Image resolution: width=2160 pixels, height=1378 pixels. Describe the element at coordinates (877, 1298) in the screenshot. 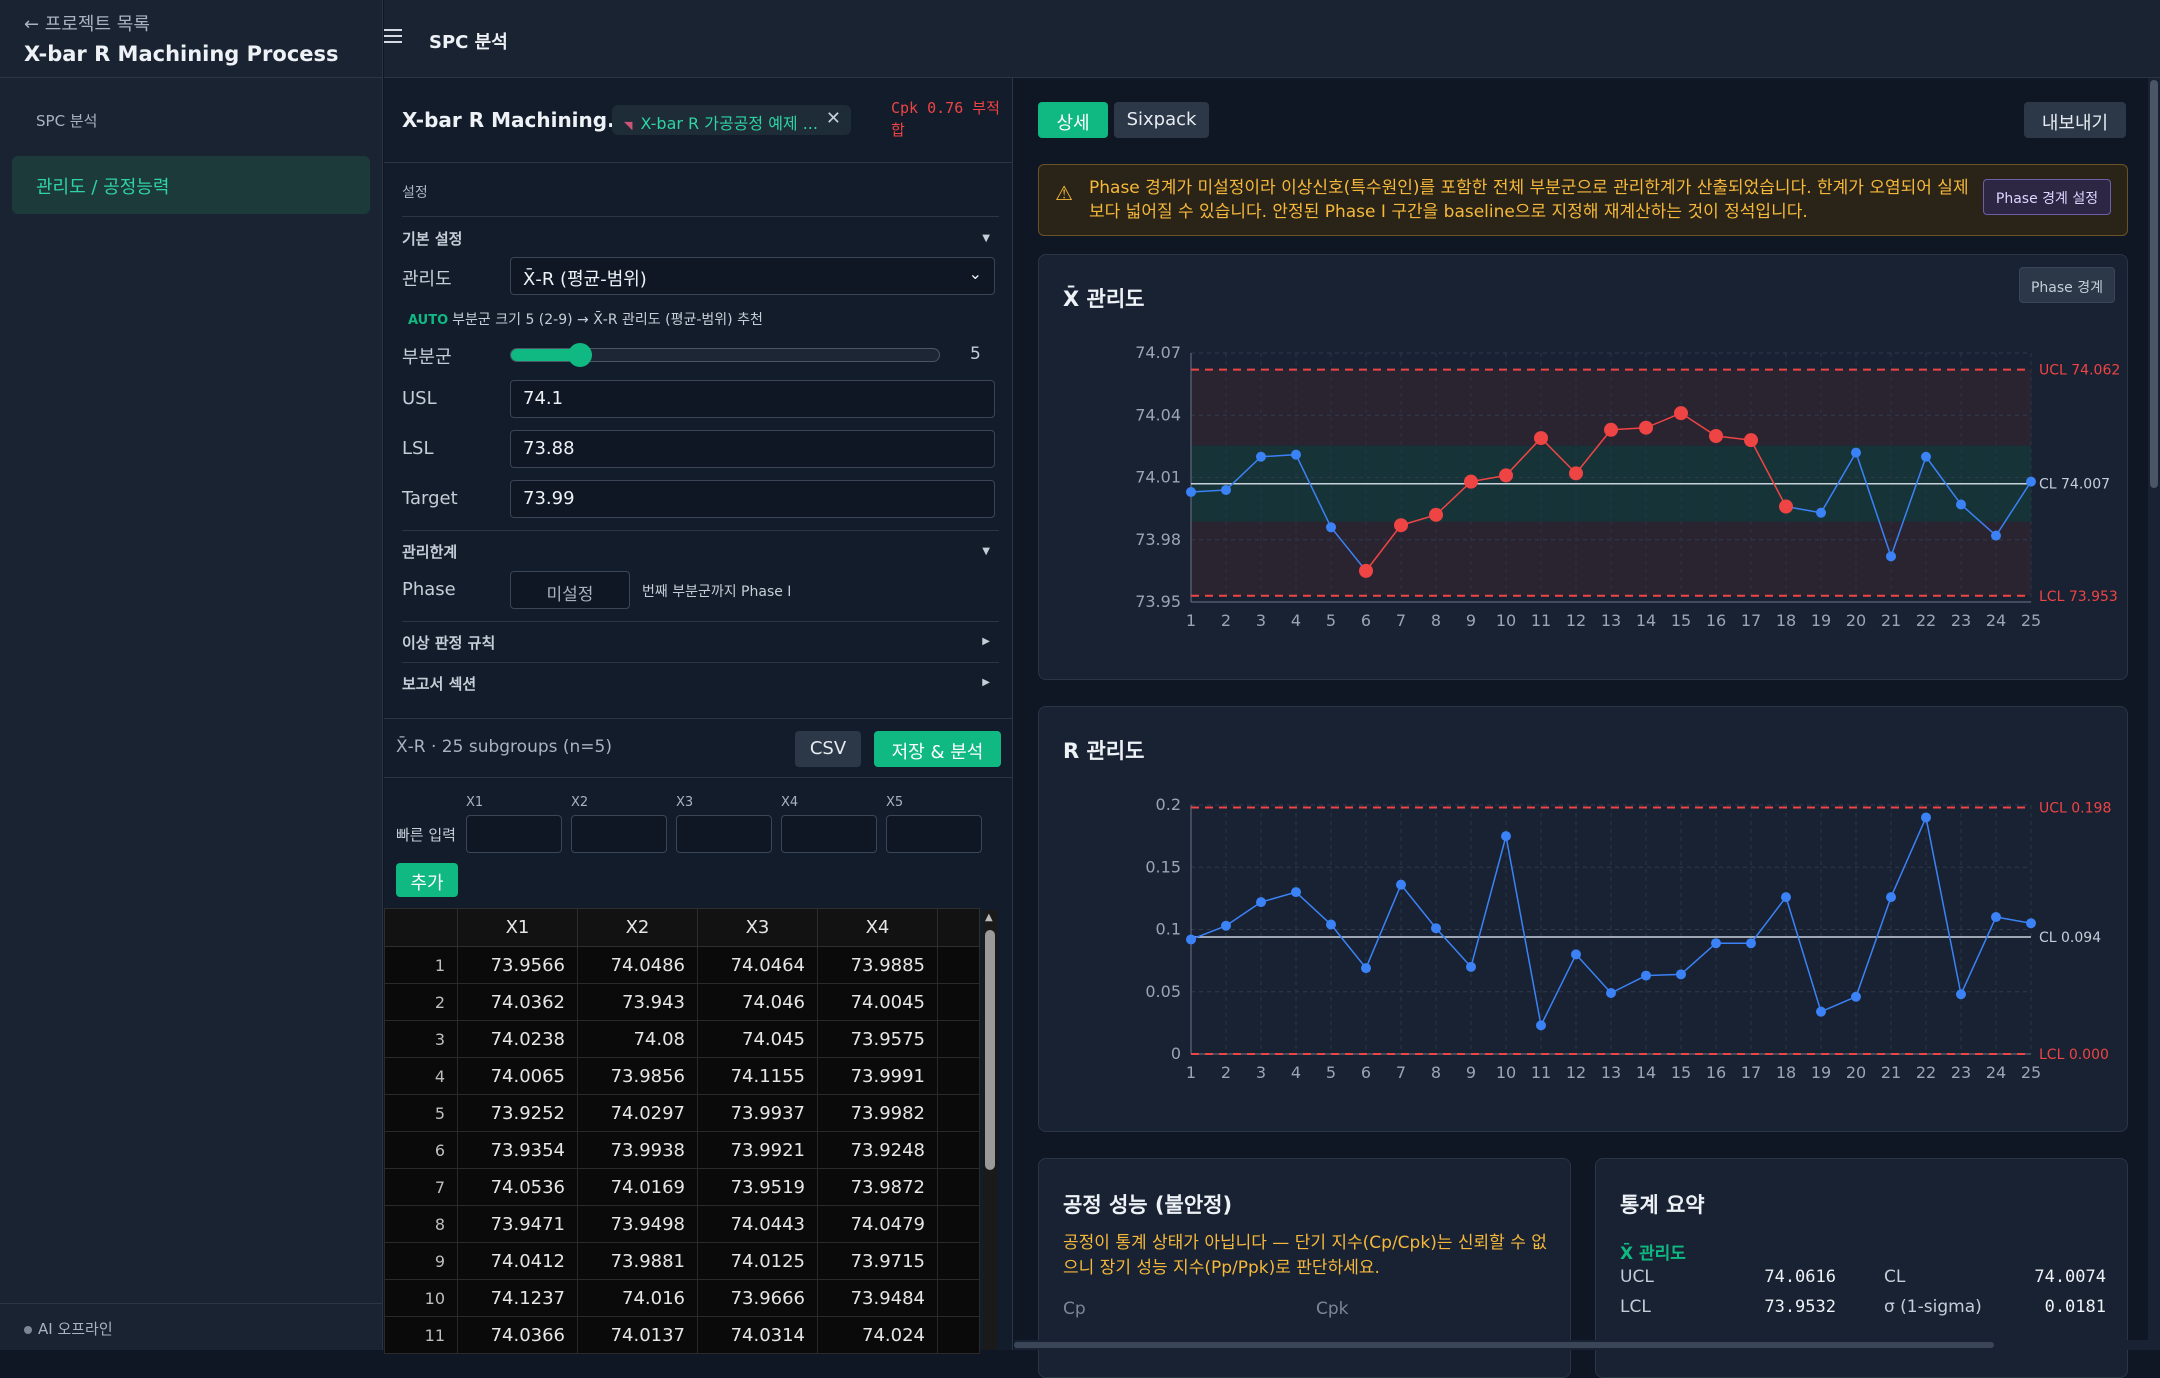

I see `table-cell: 73.9484` at that location.